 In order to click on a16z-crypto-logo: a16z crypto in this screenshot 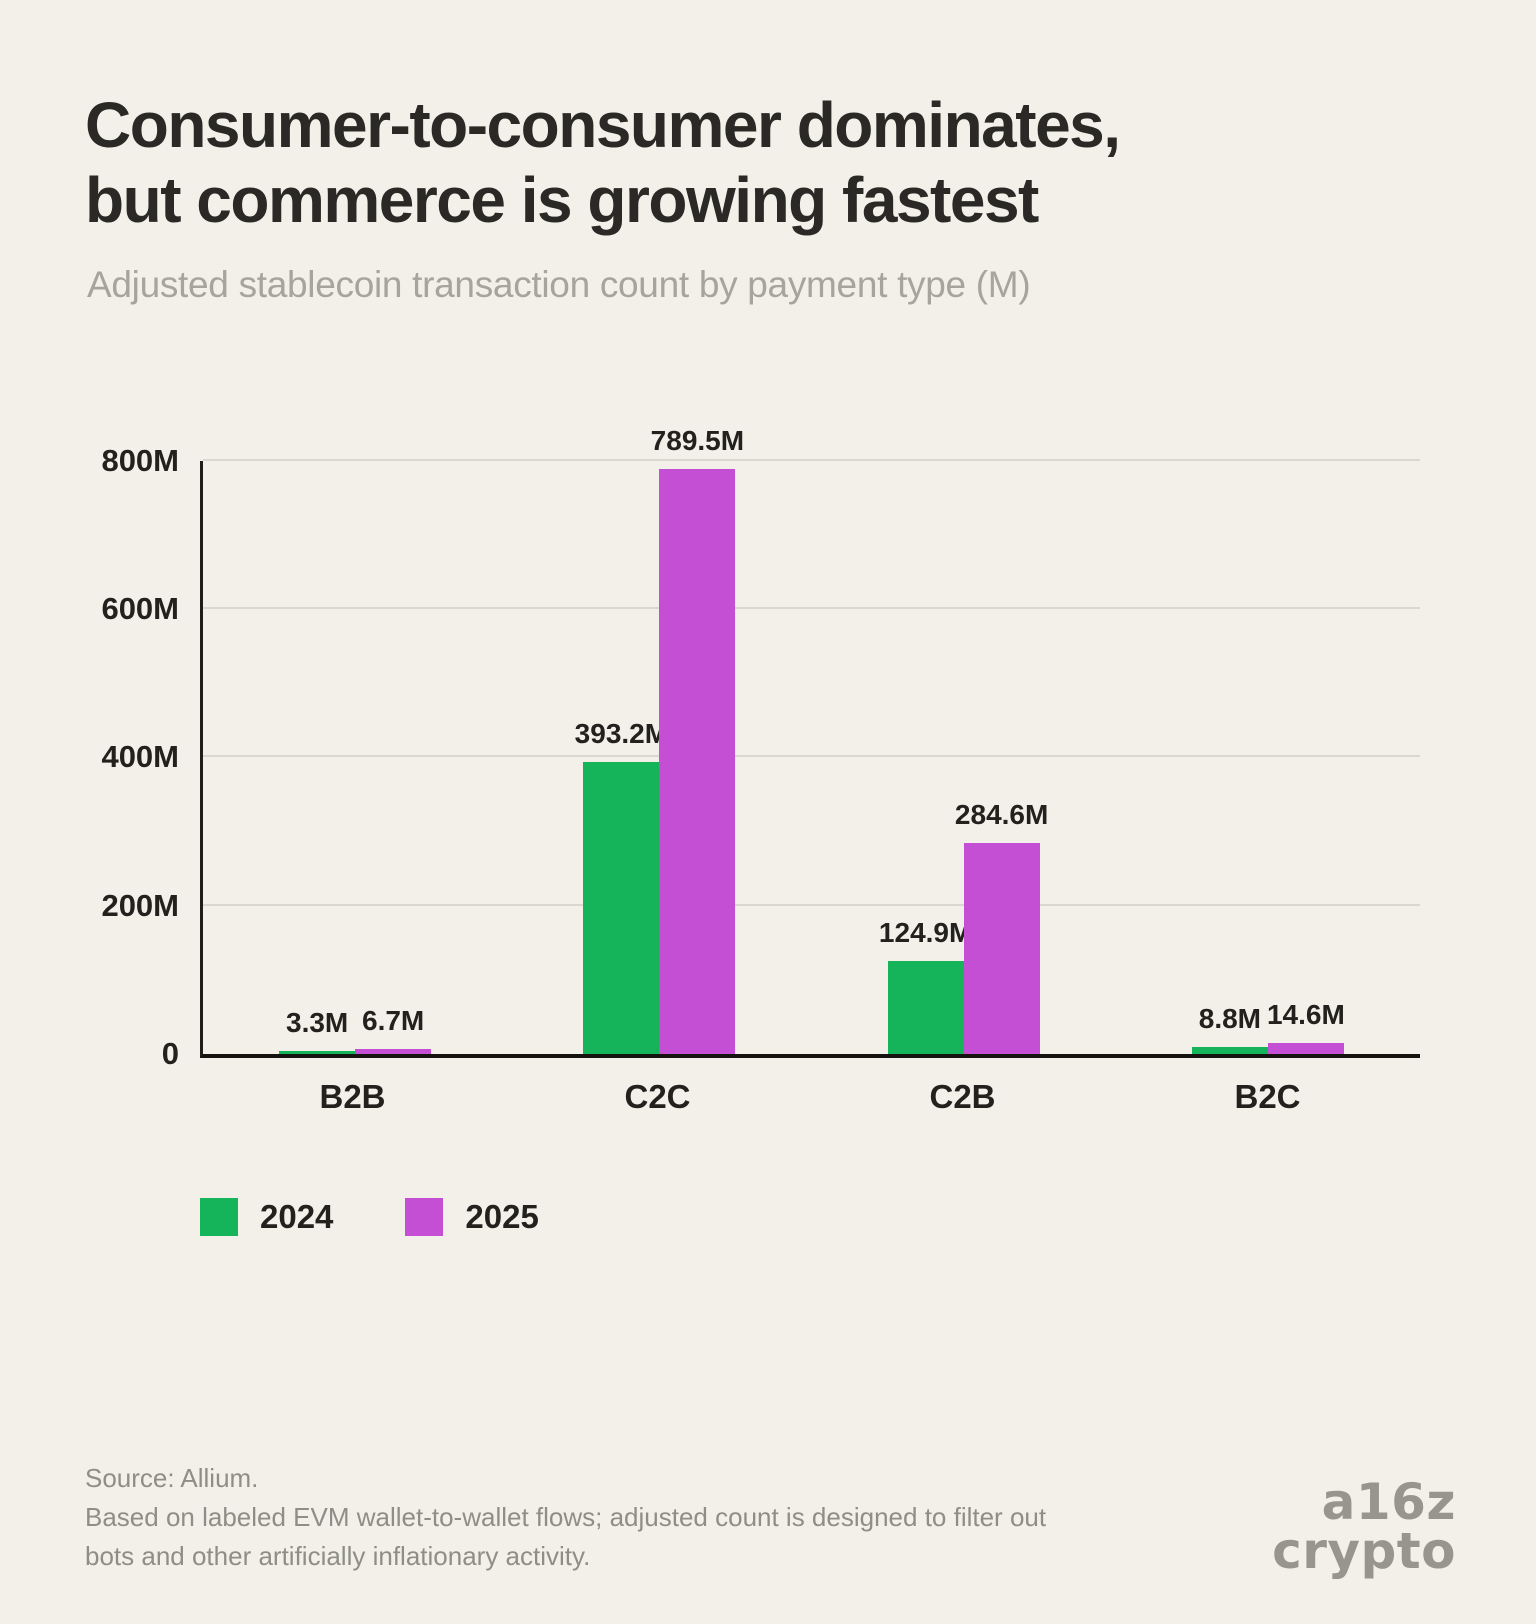, I will do `click(1364, 1526)`.